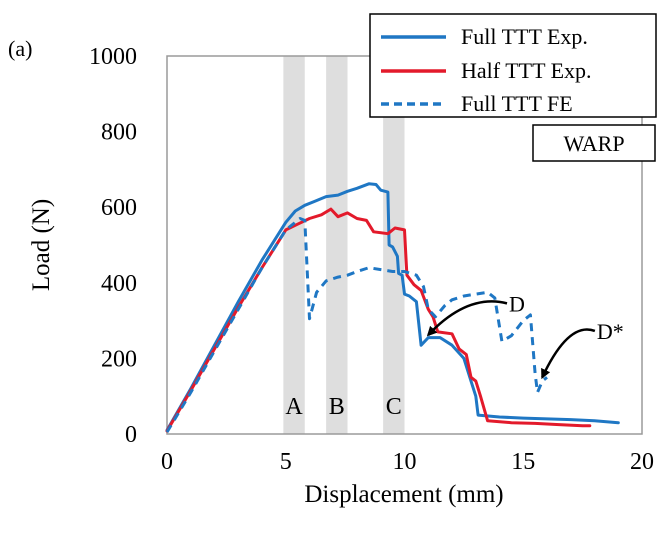 The height and width of the screenshot is (538, 669). I want to click on y-tick-label: 1000, so click(113, 57).